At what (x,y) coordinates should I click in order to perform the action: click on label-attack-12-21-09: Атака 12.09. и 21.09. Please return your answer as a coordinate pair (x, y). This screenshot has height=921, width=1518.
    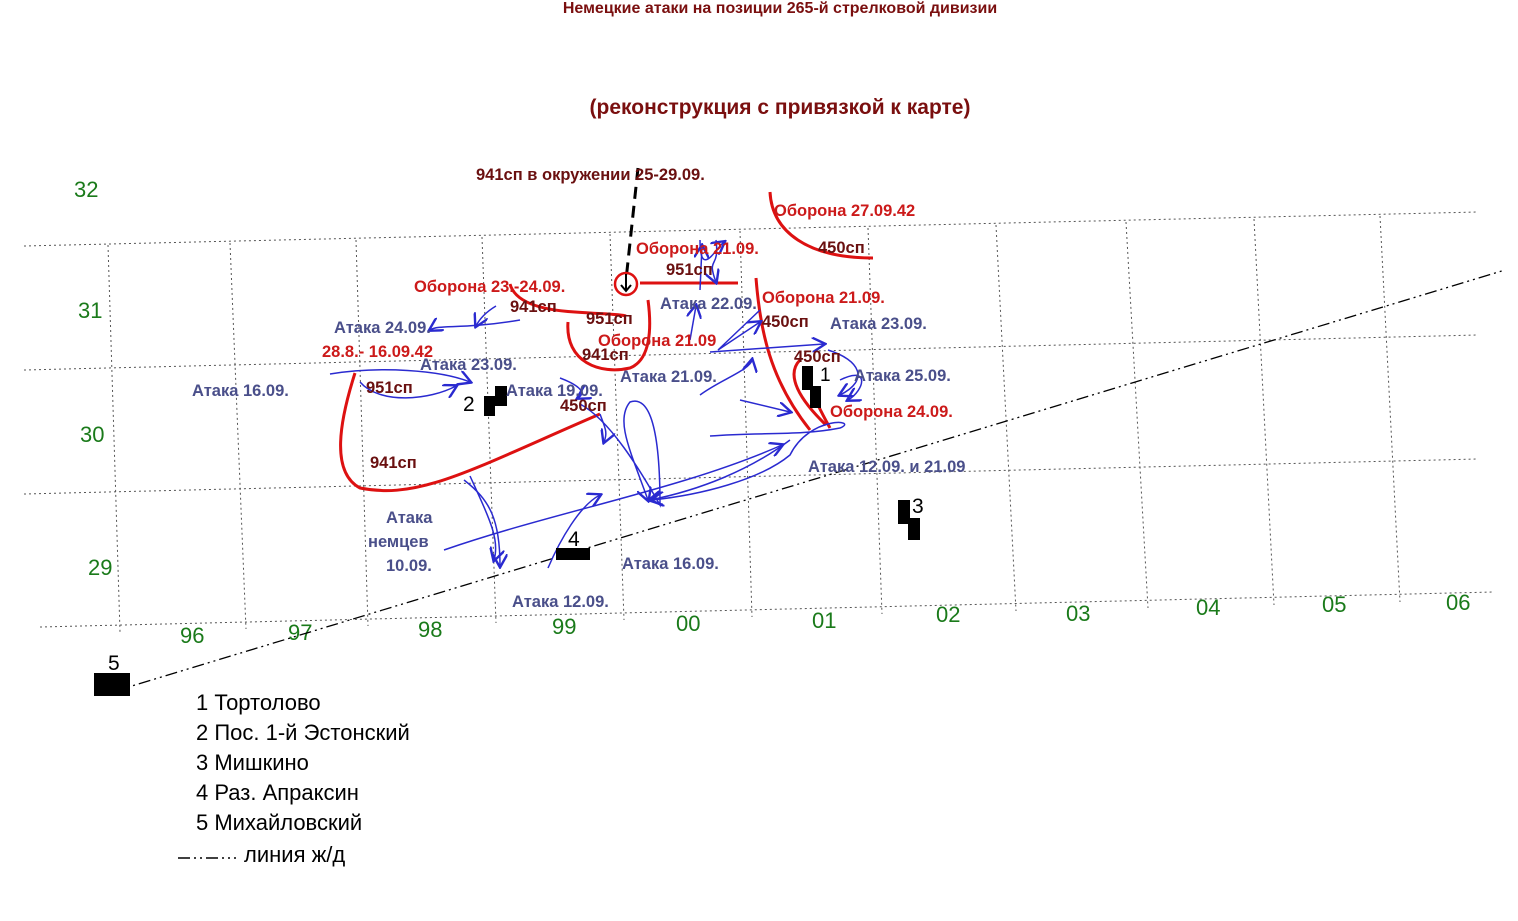
    Looking at the image, I should click on (886, 467).